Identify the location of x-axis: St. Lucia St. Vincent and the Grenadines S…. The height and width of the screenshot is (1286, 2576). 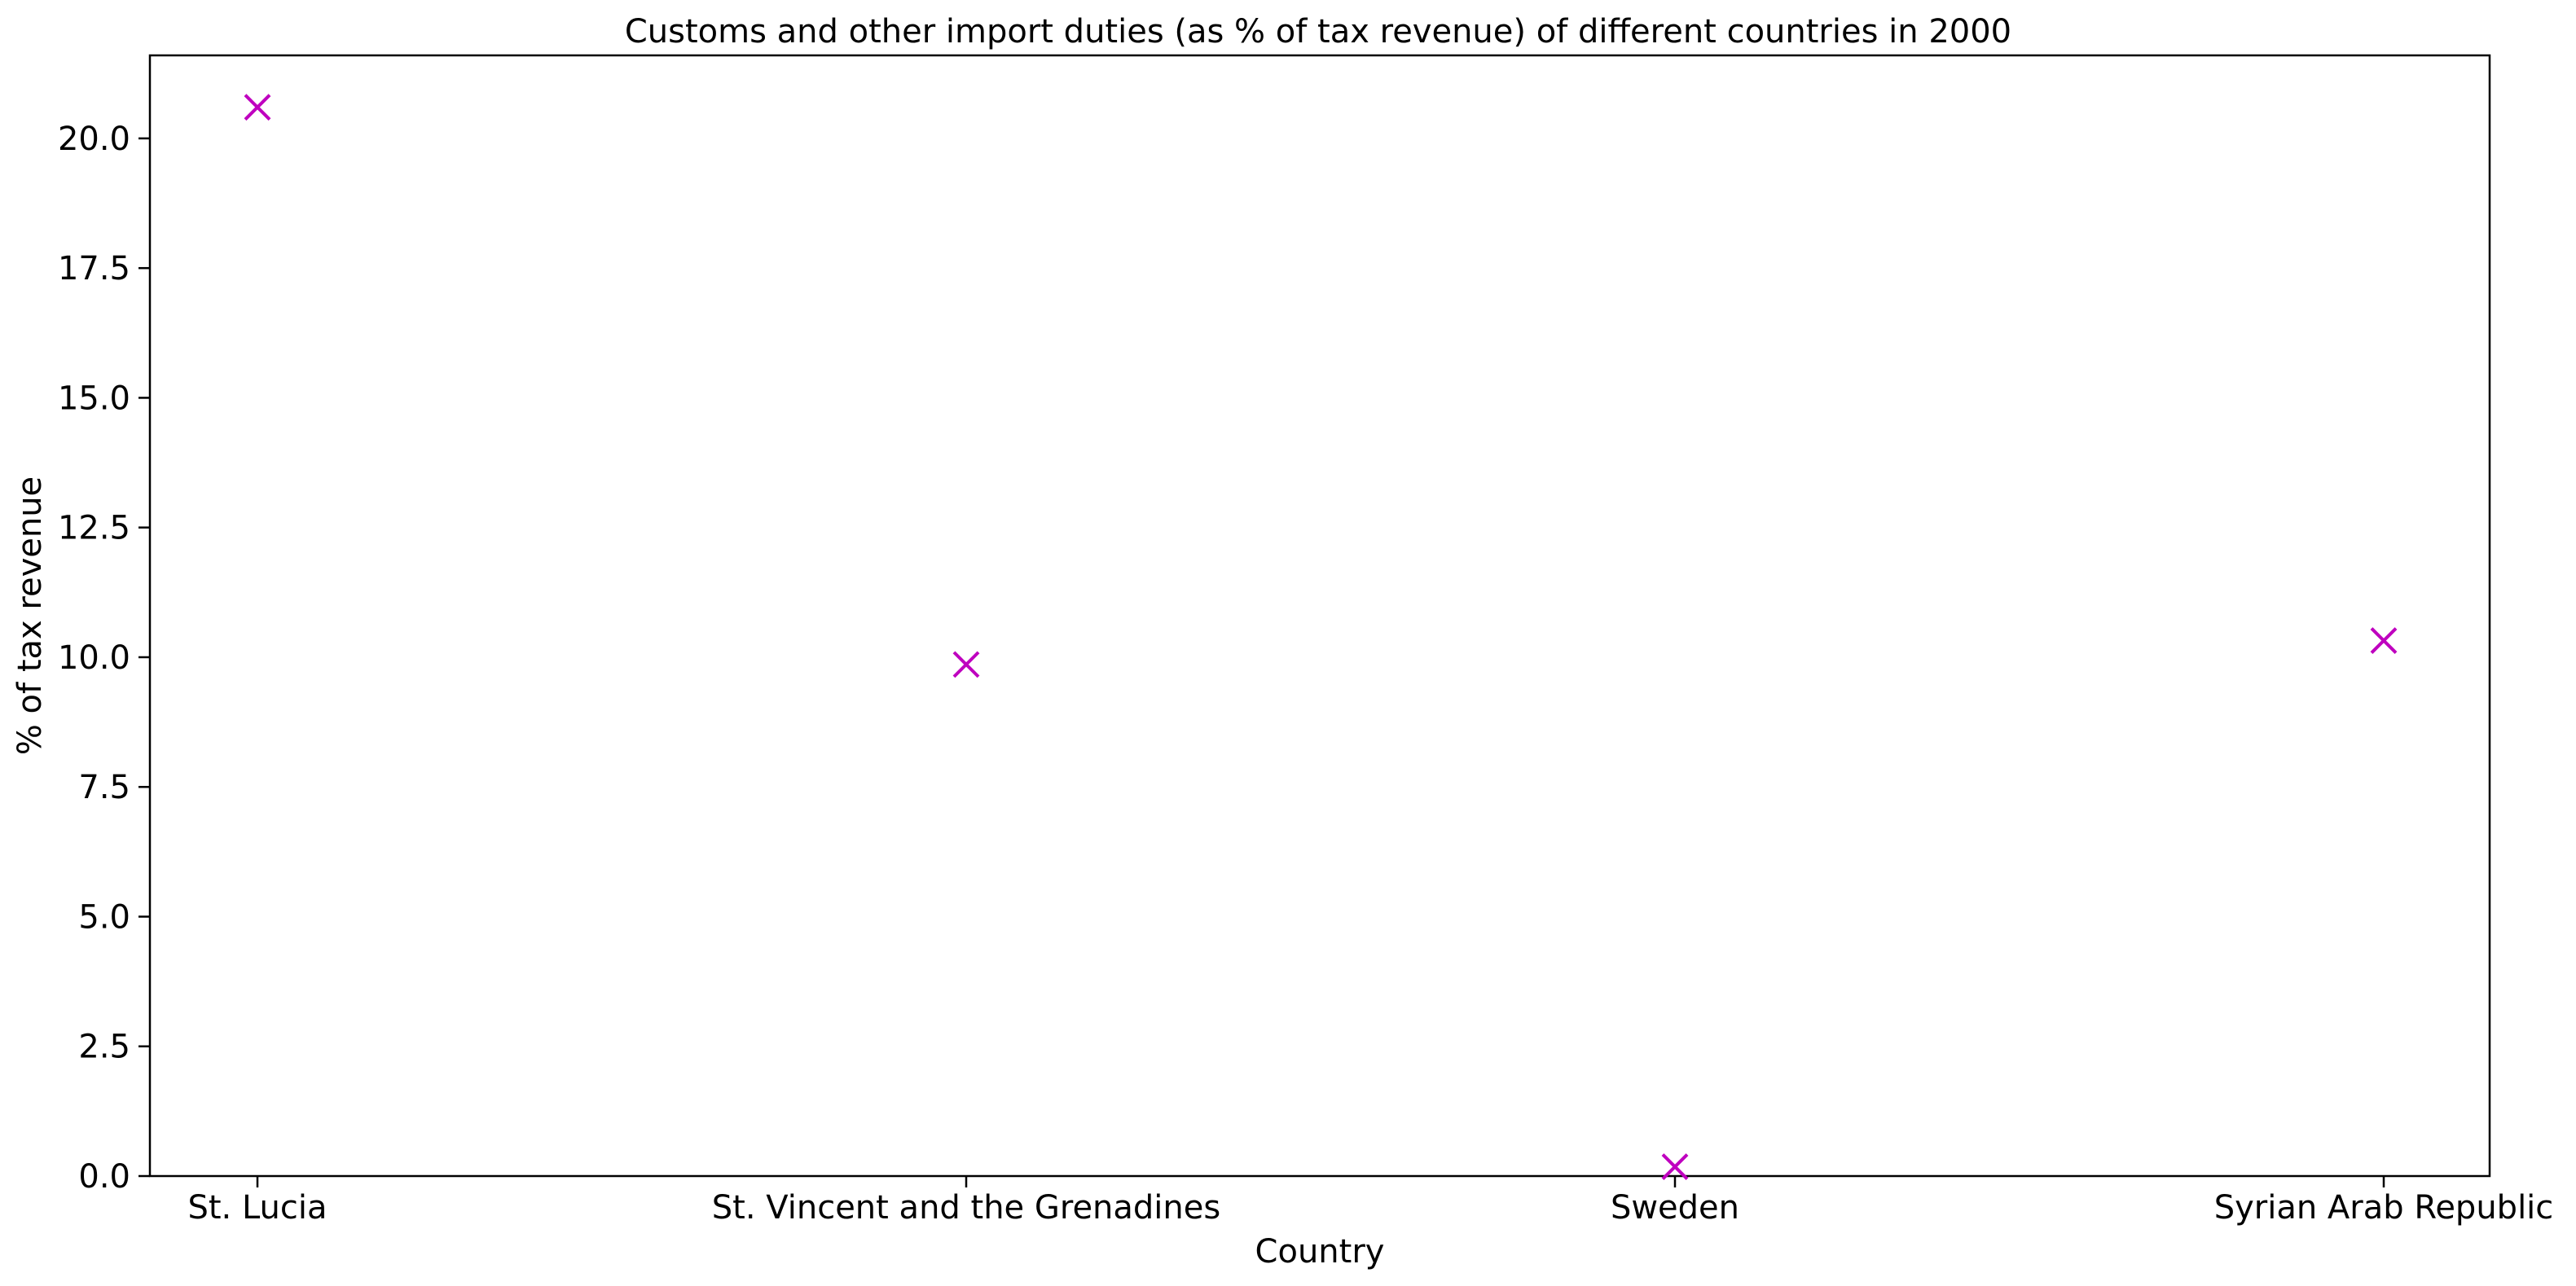
(1370, 1201).